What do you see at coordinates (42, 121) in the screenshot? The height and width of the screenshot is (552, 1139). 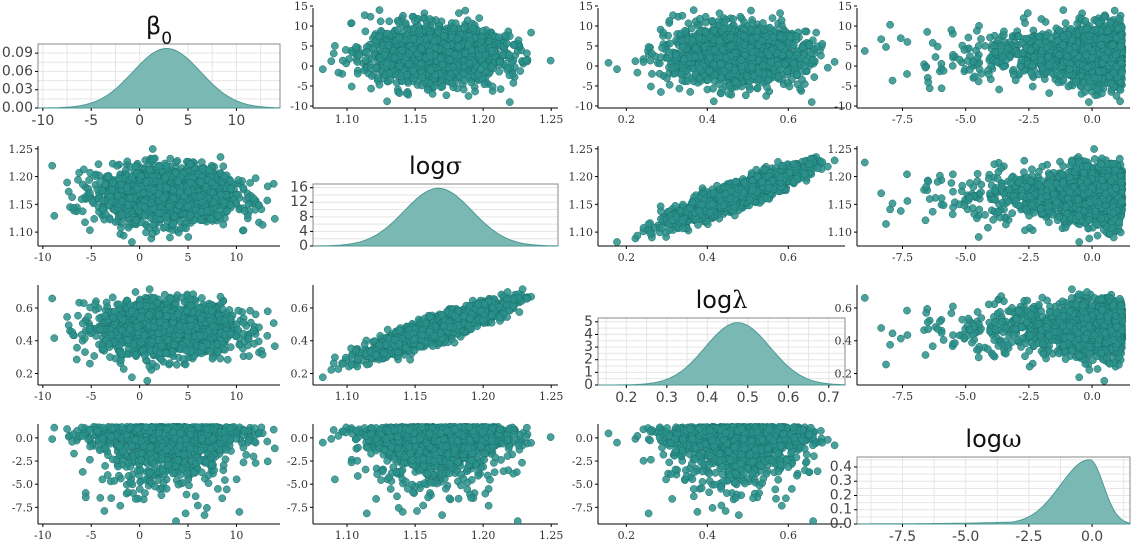 I see `density-beta0-xtick-label: -10` at bounding box center [42, 121].